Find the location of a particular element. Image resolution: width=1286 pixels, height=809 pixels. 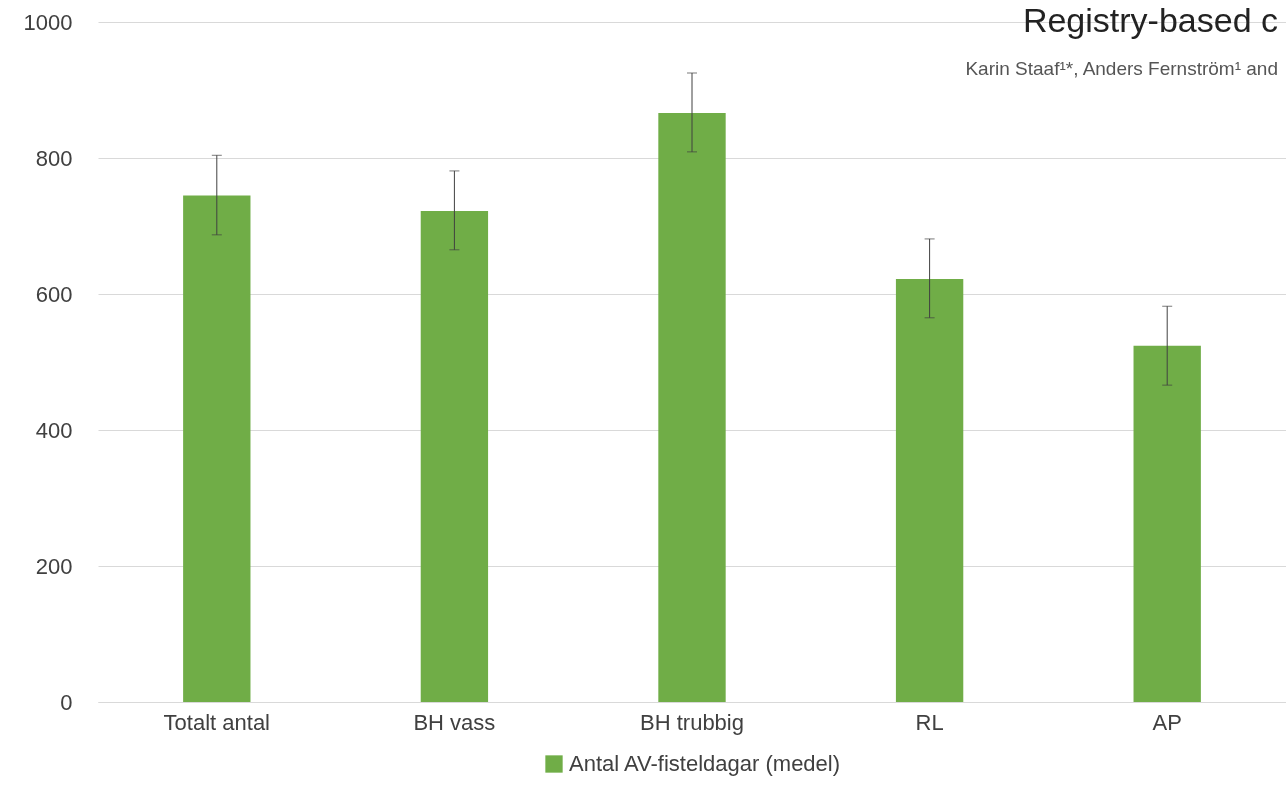

y-tick-label: 800 is located at coordinates (54, 158).